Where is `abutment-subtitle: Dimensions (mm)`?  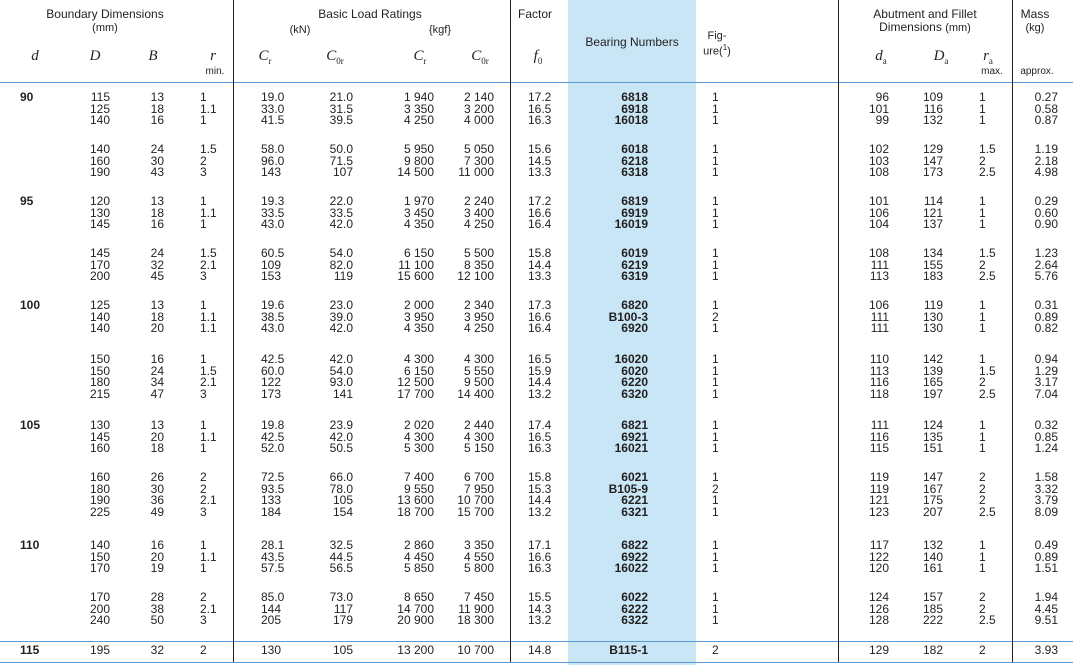
abutment-subtitle: Dimensions (mm) is located at coordinates (925, 27).